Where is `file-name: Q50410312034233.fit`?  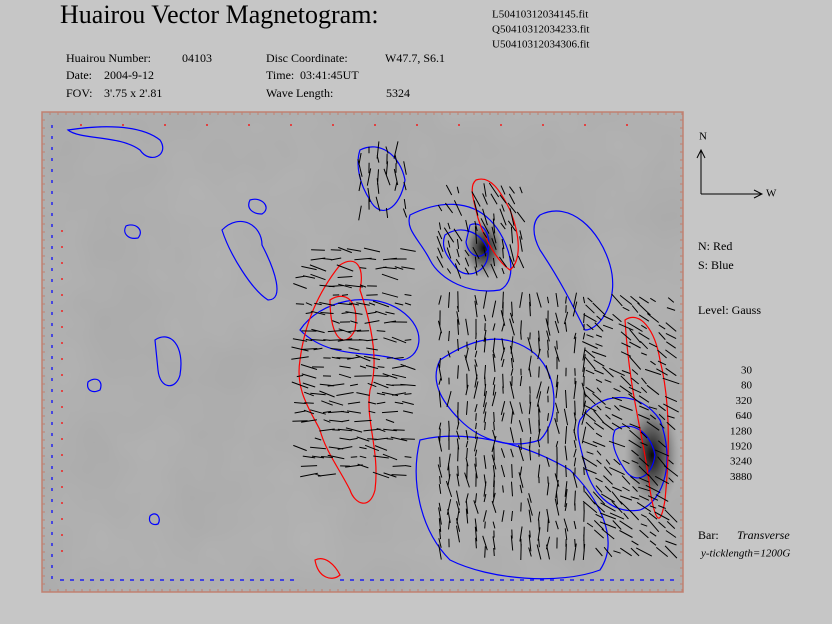
file-name: Q50410312034233.fit is located at coordinates (540, 30).